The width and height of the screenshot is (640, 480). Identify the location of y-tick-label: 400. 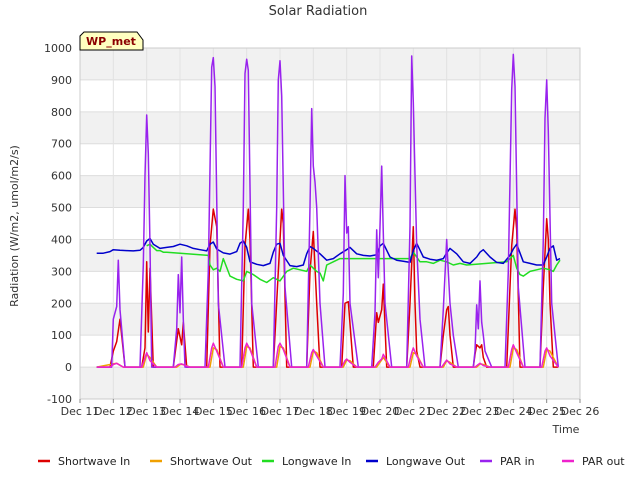
(61, 239).